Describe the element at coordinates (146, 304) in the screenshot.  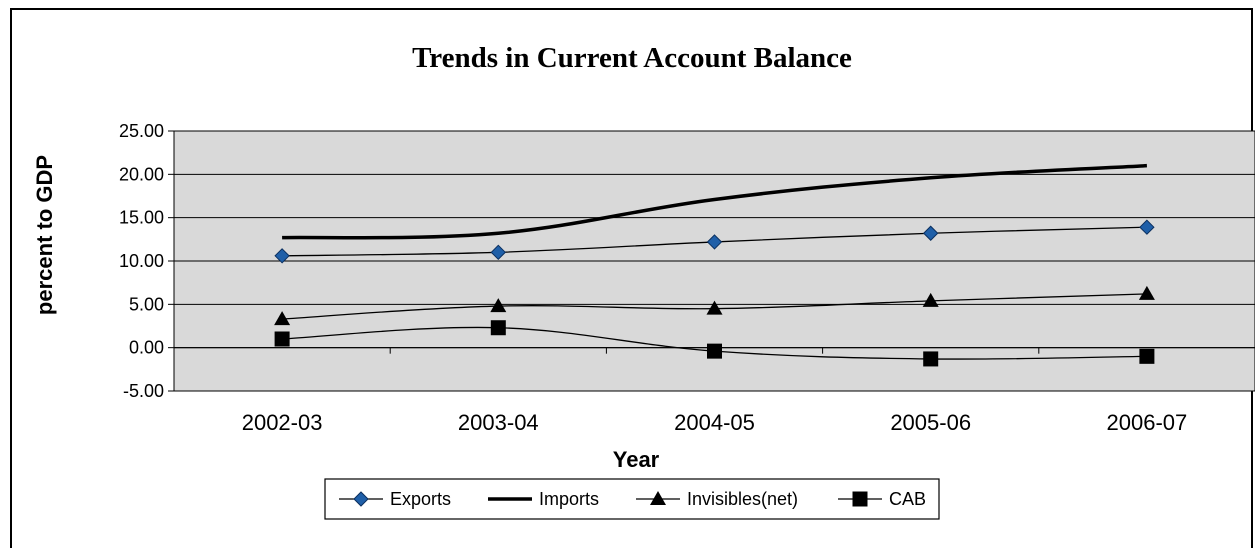
I see `y-tick-label: 5.00` at that location.